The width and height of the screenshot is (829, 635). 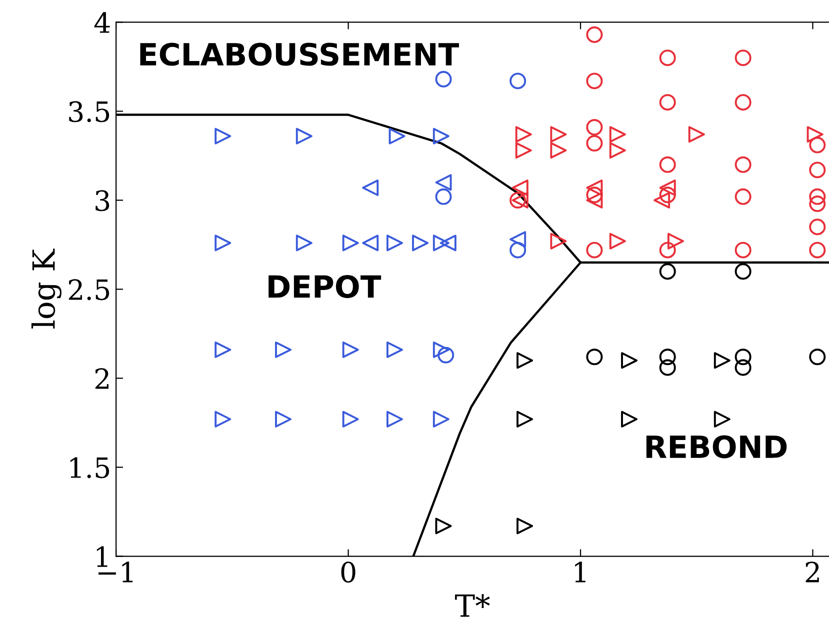 What do you see at coordinates (103, 201) in the screenshot?
I see `y-tick-label: 3` at bounding box center [103, 201].